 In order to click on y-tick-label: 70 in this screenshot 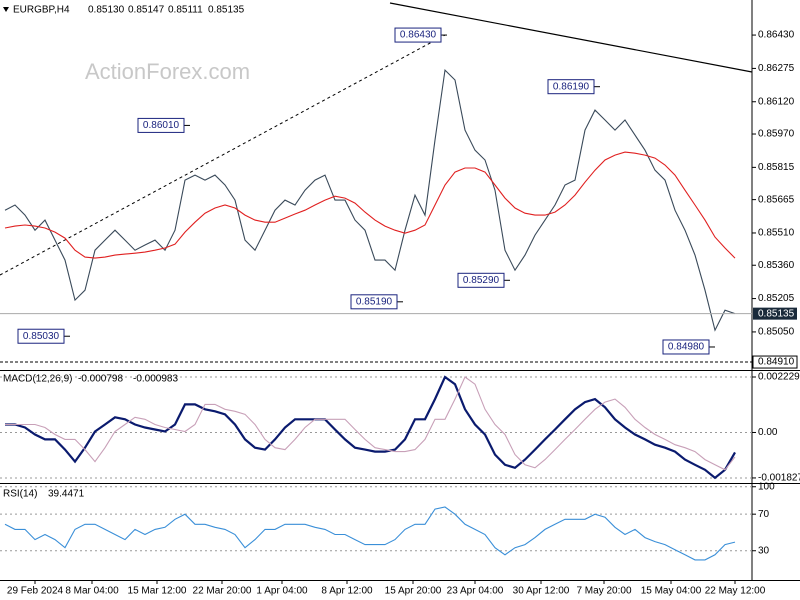, I will do `click(764, 514)`.